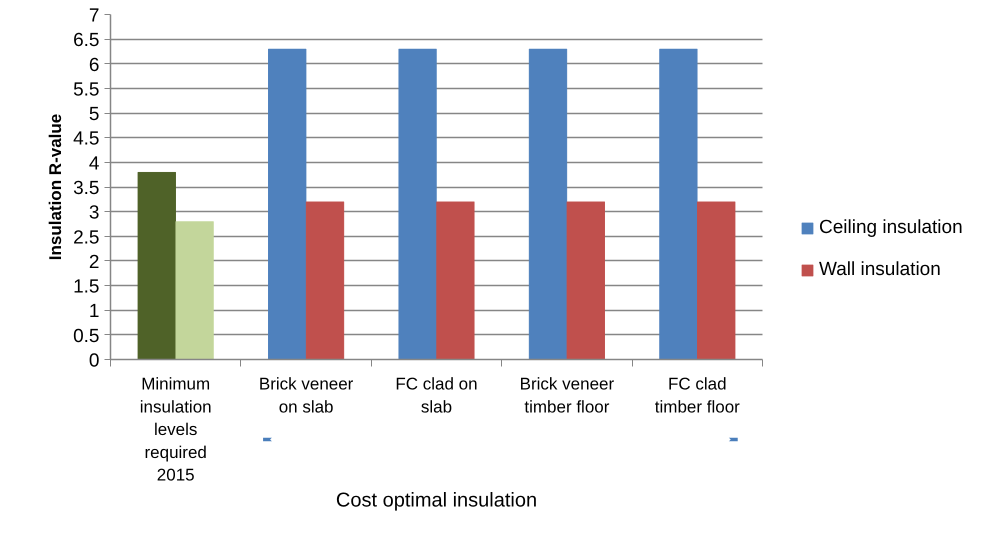  Describe the element at coordinates (56, 187) in the screenshot. I see `y-axis-title: Insulation R-value` at that location.